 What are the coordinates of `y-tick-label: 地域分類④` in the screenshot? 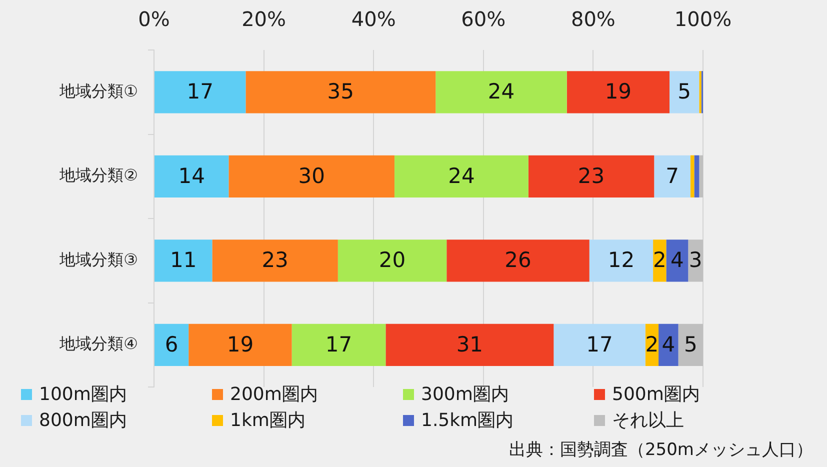 It's located at (98, 344).